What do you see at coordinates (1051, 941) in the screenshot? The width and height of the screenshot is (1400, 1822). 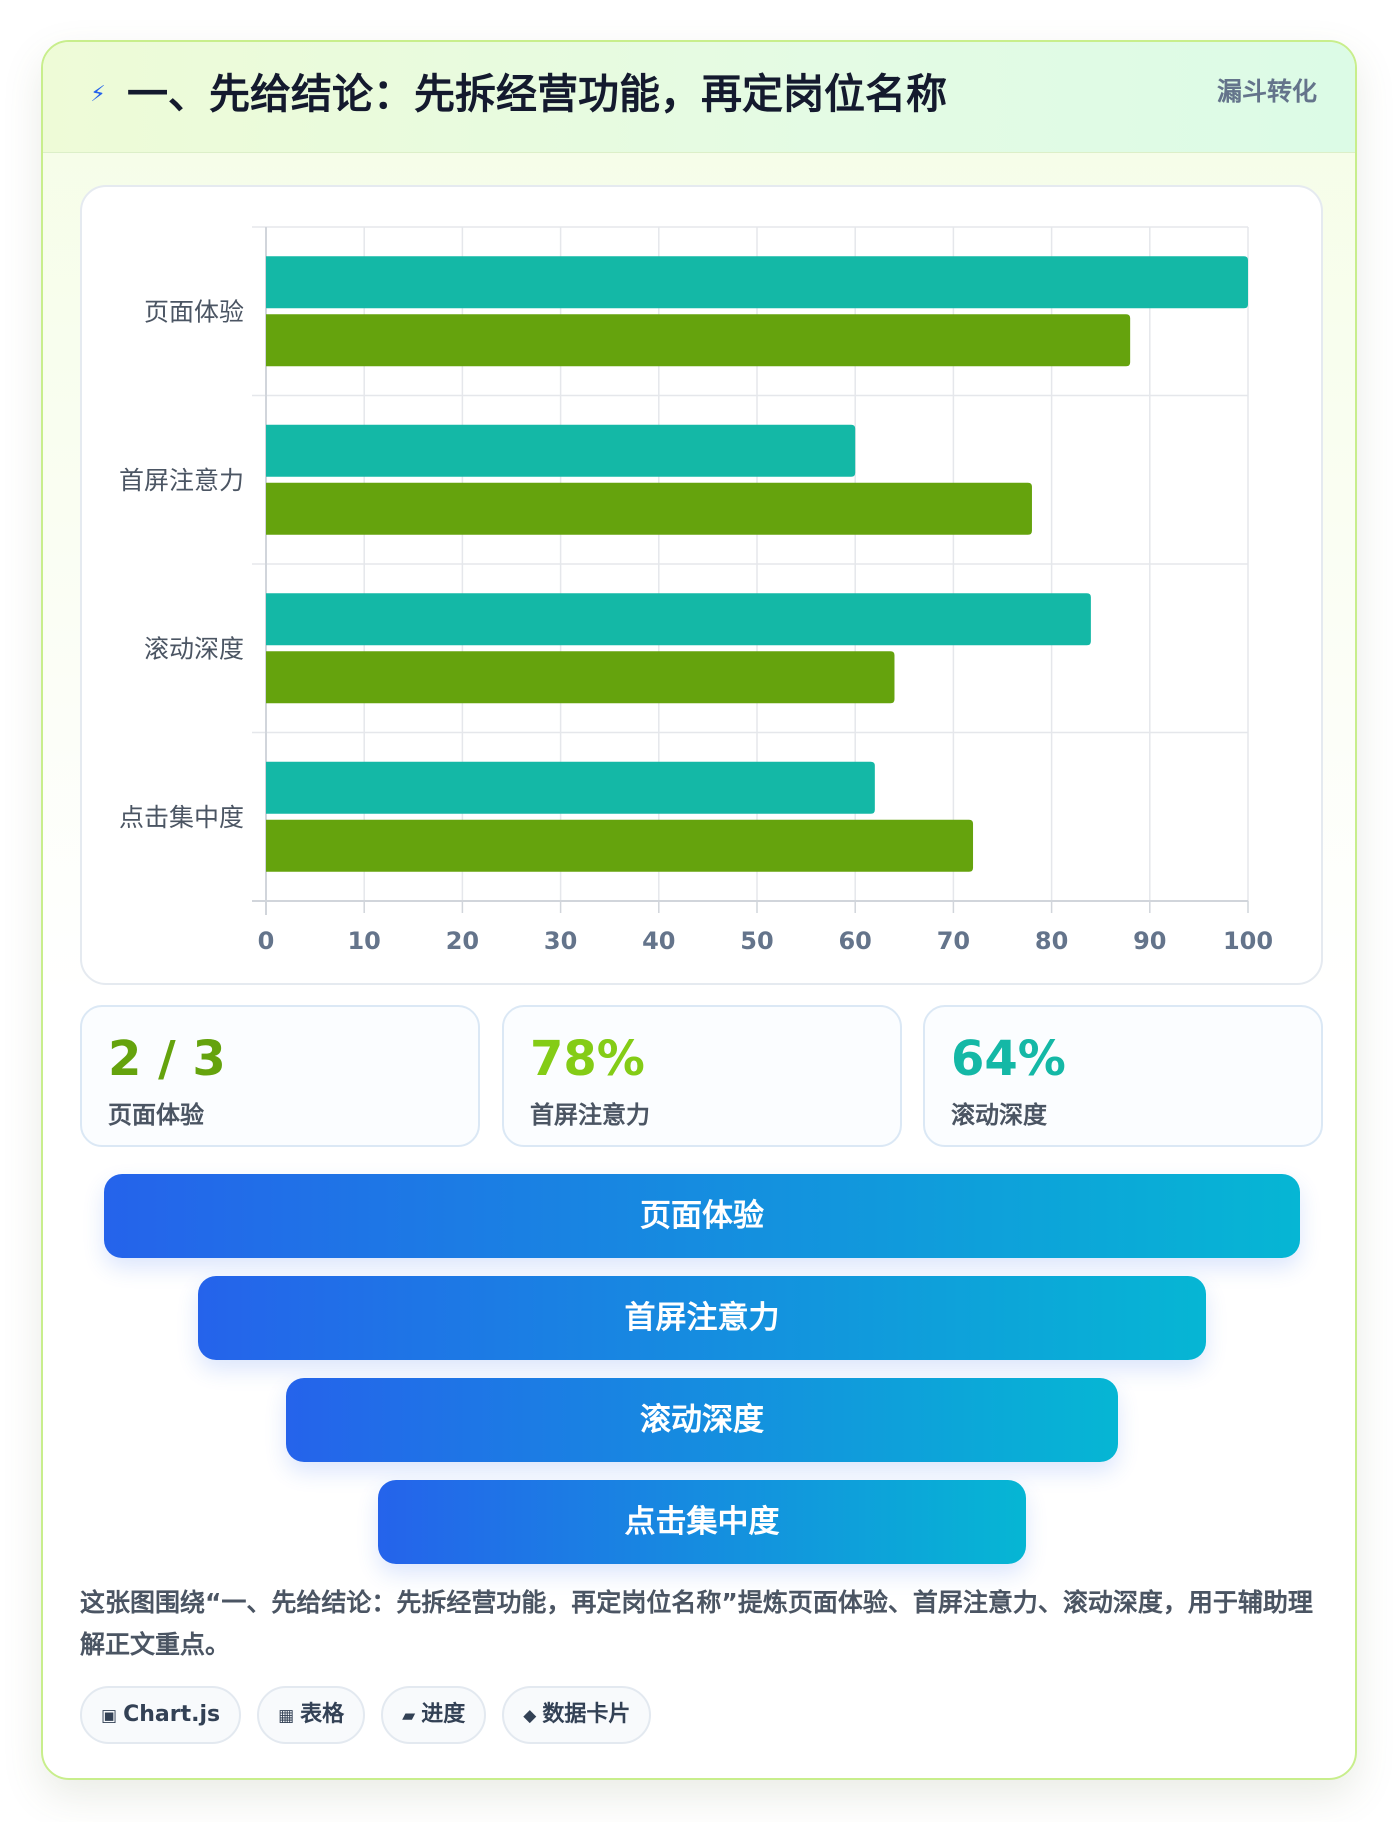 I see `x-tick-label: 80` at bounding box center [1051, 941].